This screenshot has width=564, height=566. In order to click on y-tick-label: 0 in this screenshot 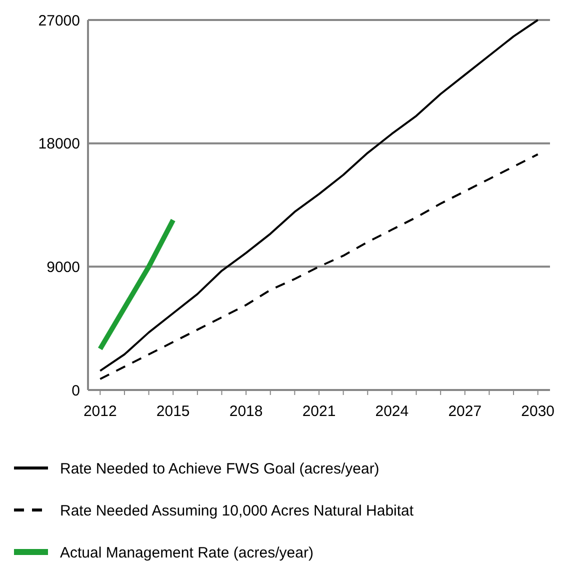, I will do `click(76, 391)`.